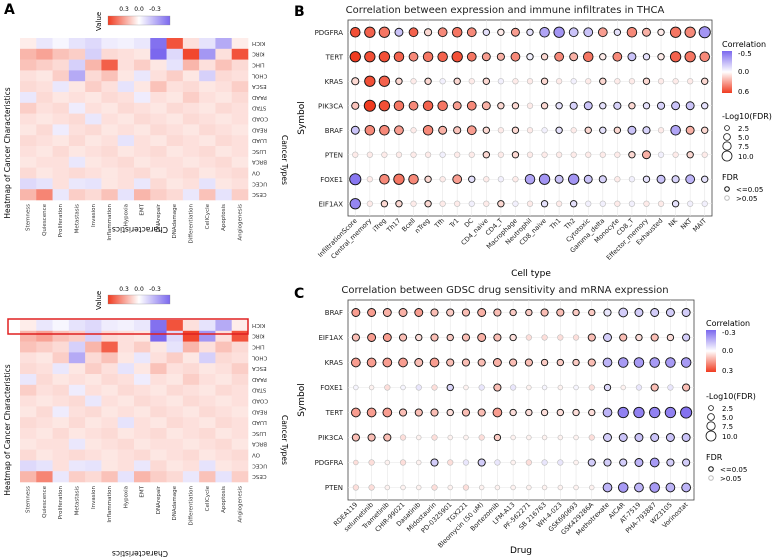 The width and height of the screenshot is (778, 558). Describe the element at coordinates (259, 97) in the screenshot. I see `heatmap-row-label: PAAD` at that location.